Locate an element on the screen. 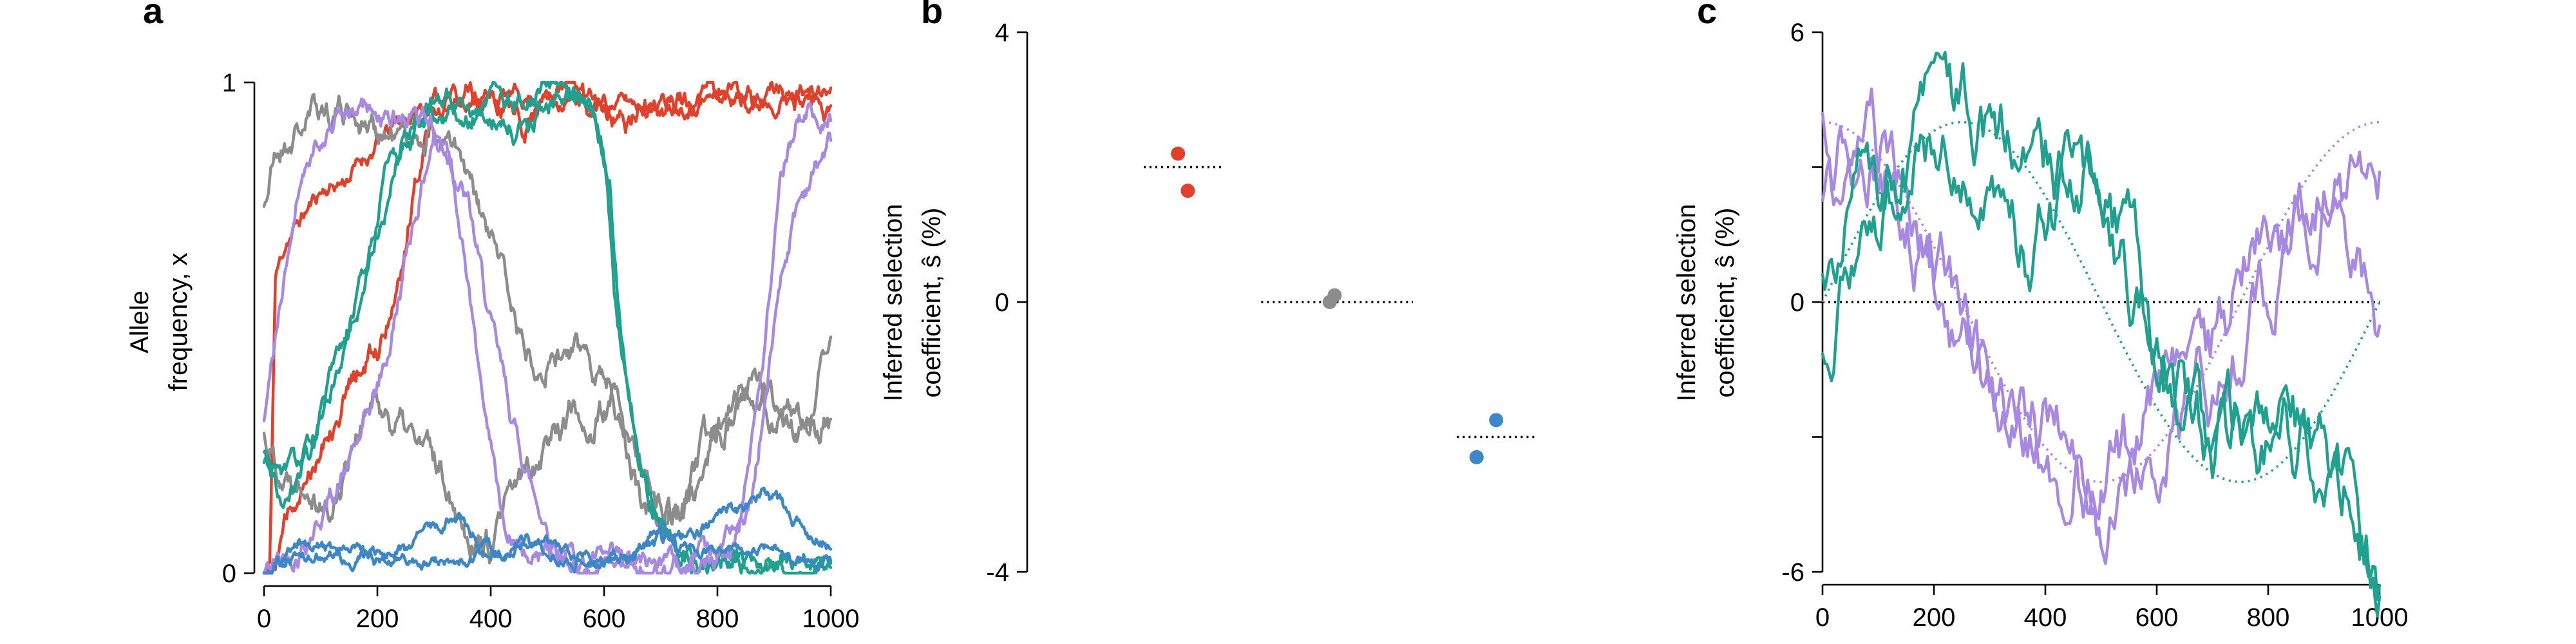 The image size is (2576, 644). panel-b-y-tick-label: 4 is located at coordinates (1002, 33).